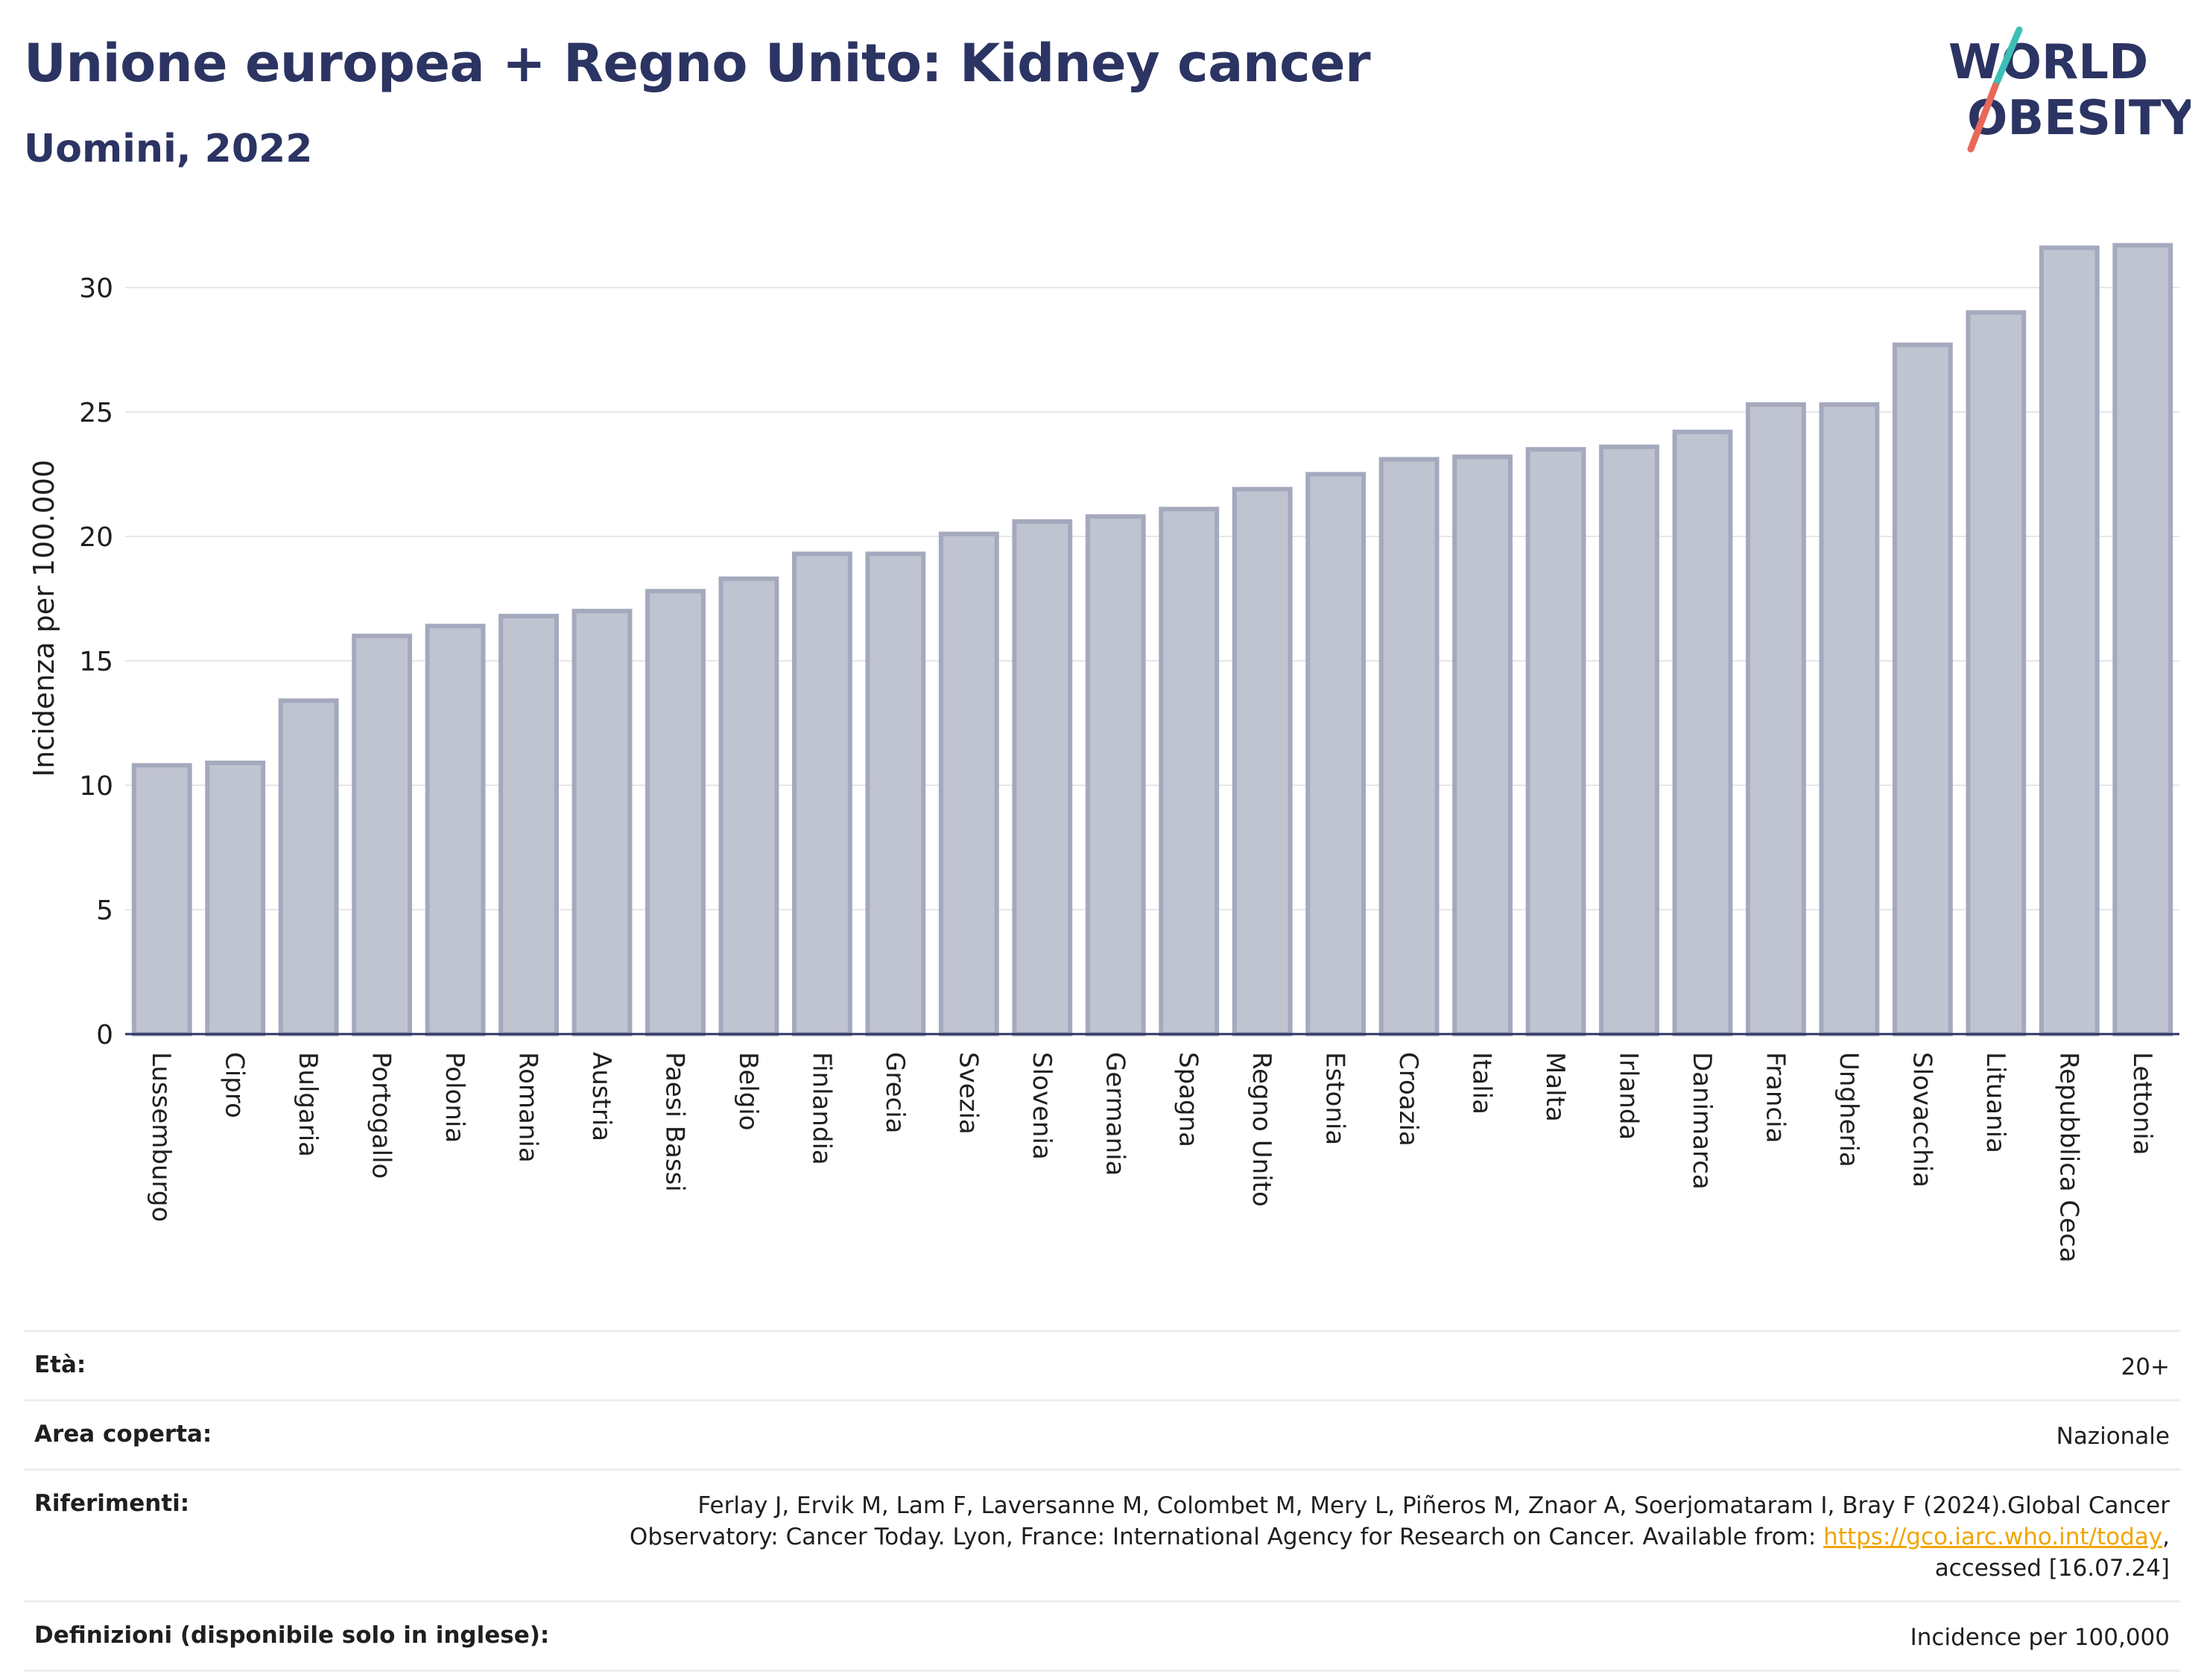  Describe the element at coordinates (96, 786) in the screenshot. I see `y-tick-label: 10` at that location.